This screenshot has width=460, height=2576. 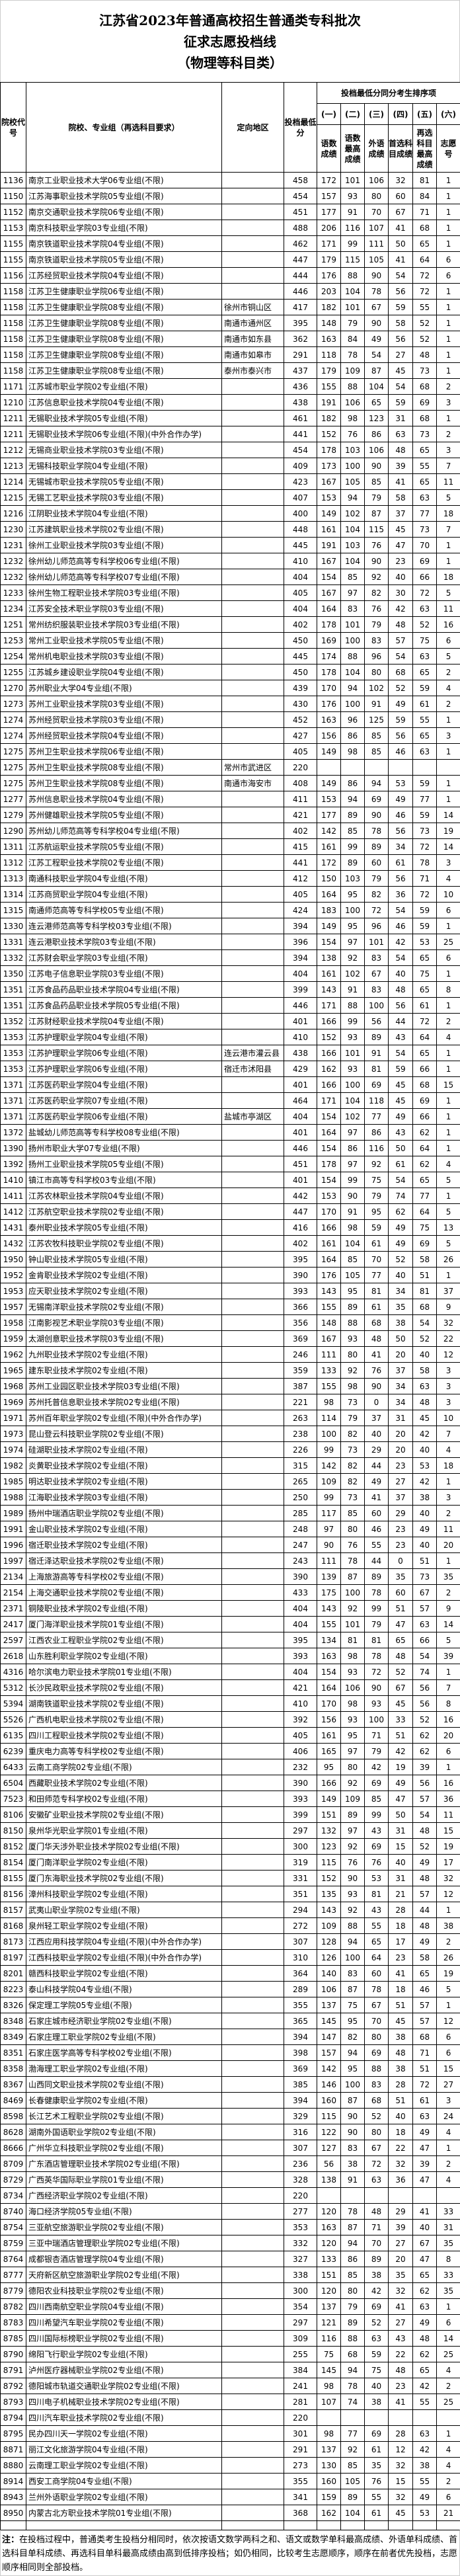 I want to click on cell-t1: 176, so click(x=329, y=1276).